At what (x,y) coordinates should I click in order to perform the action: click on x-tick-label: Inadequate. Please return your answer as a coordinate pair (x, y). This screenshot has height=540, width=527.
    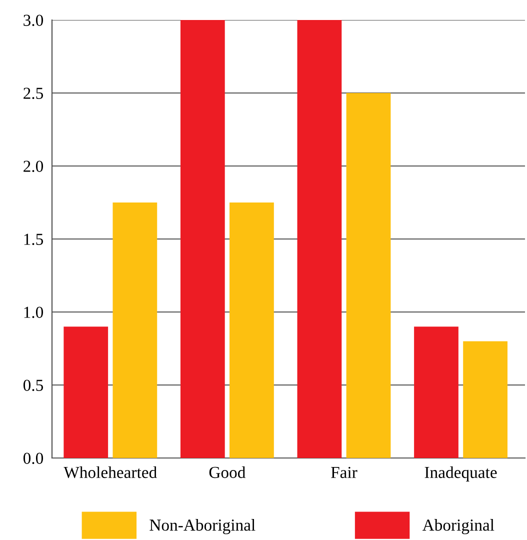
    Looking at the image, I should click on (460, 474).